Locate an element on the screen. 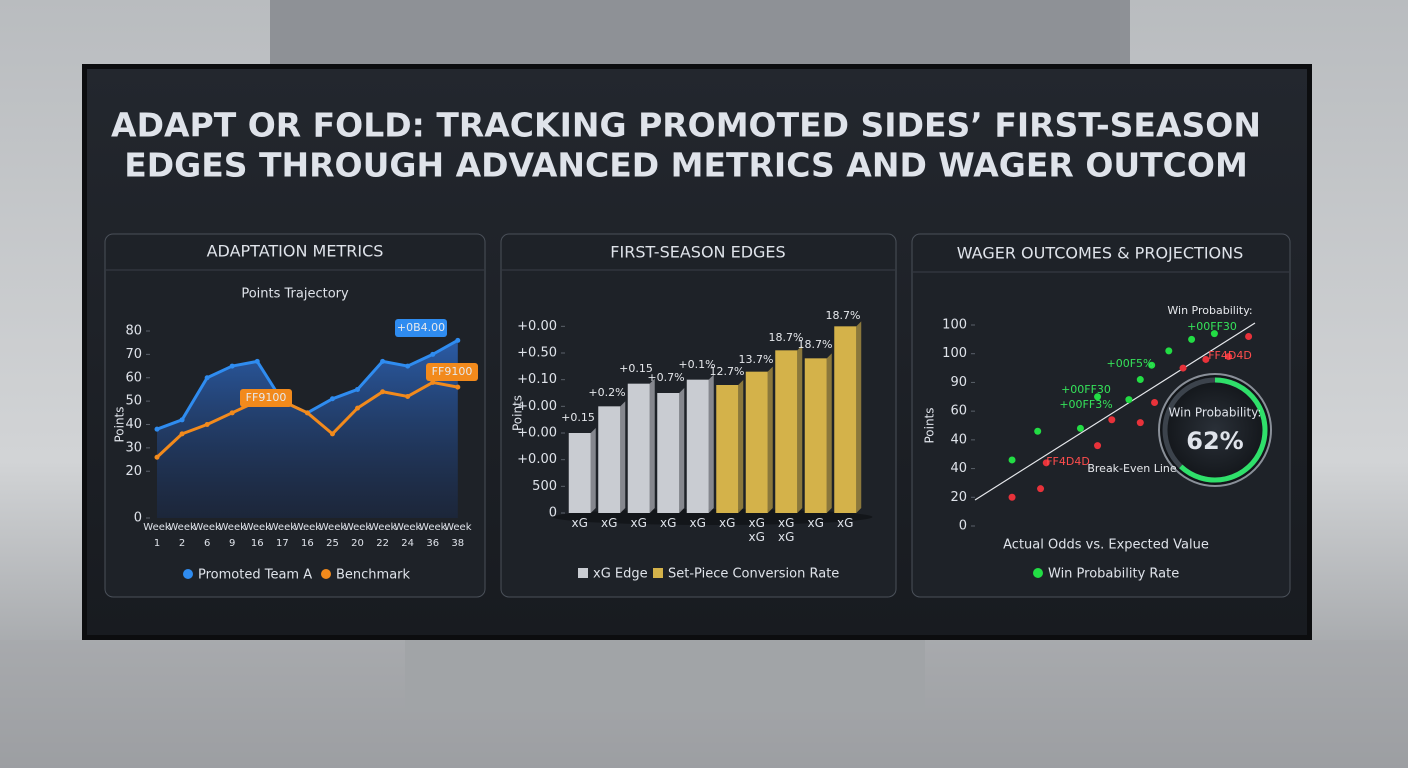 This screenshot has width=1408, height=772. wall is located at coordinates (700, 35).